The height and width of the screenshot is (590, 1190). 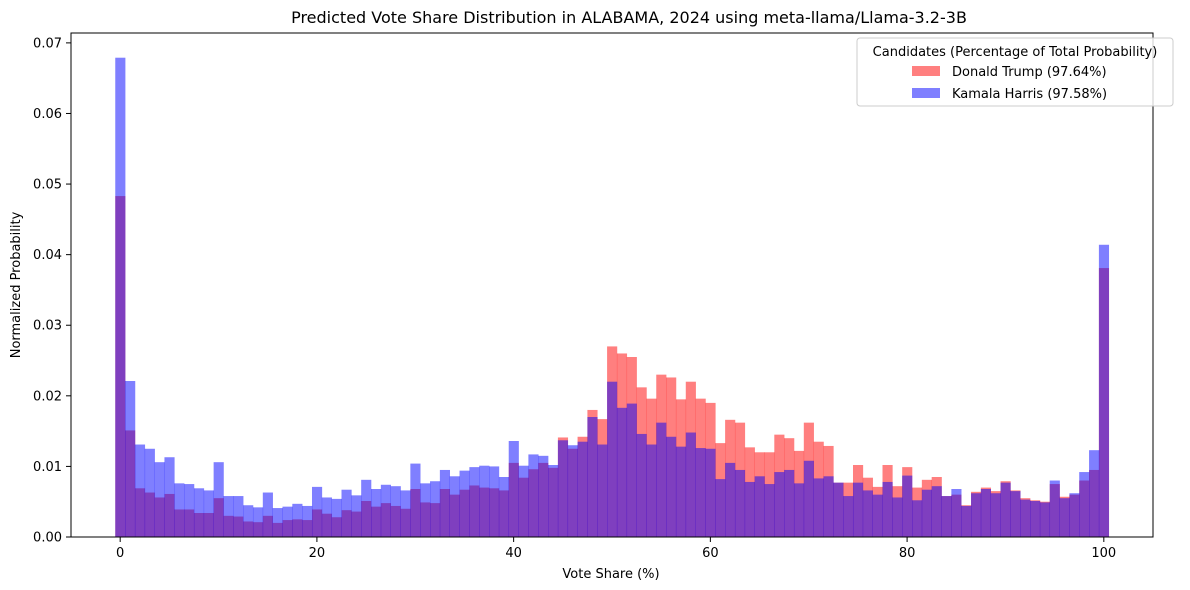 I want to click on x-tick-label-40: 40, so click(x=513, y=553).